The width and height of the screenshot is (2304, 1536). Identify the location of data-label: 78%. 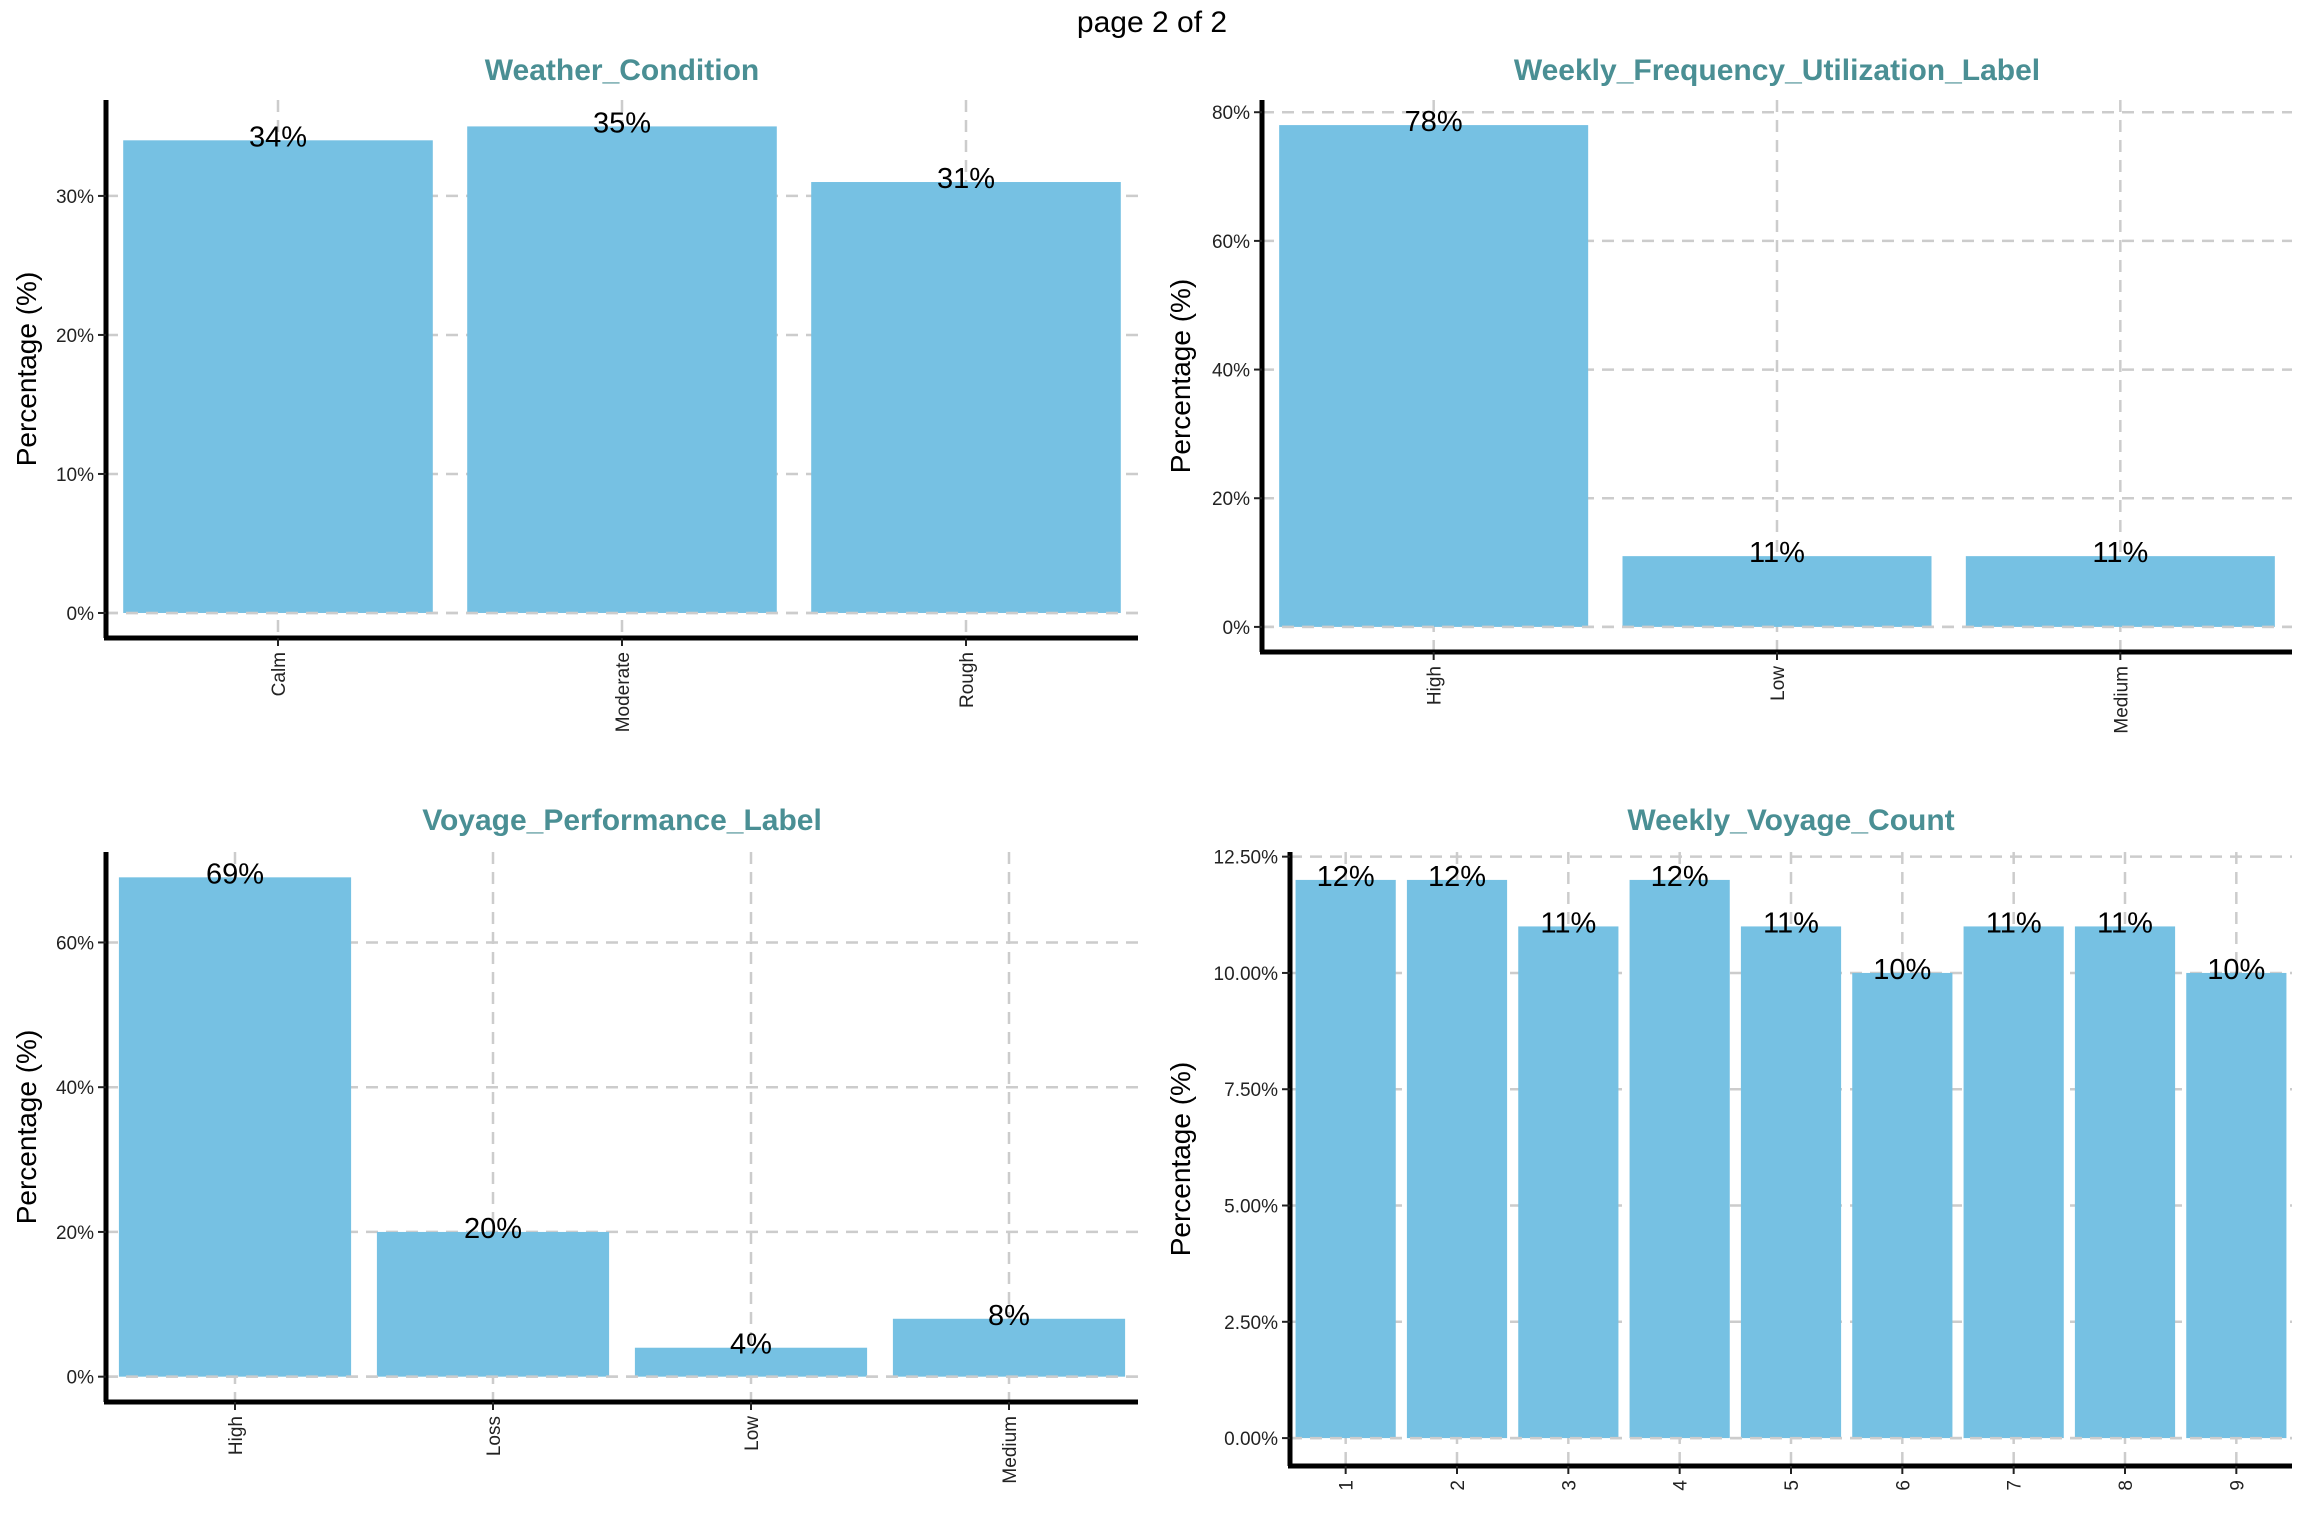
(1434, 122).